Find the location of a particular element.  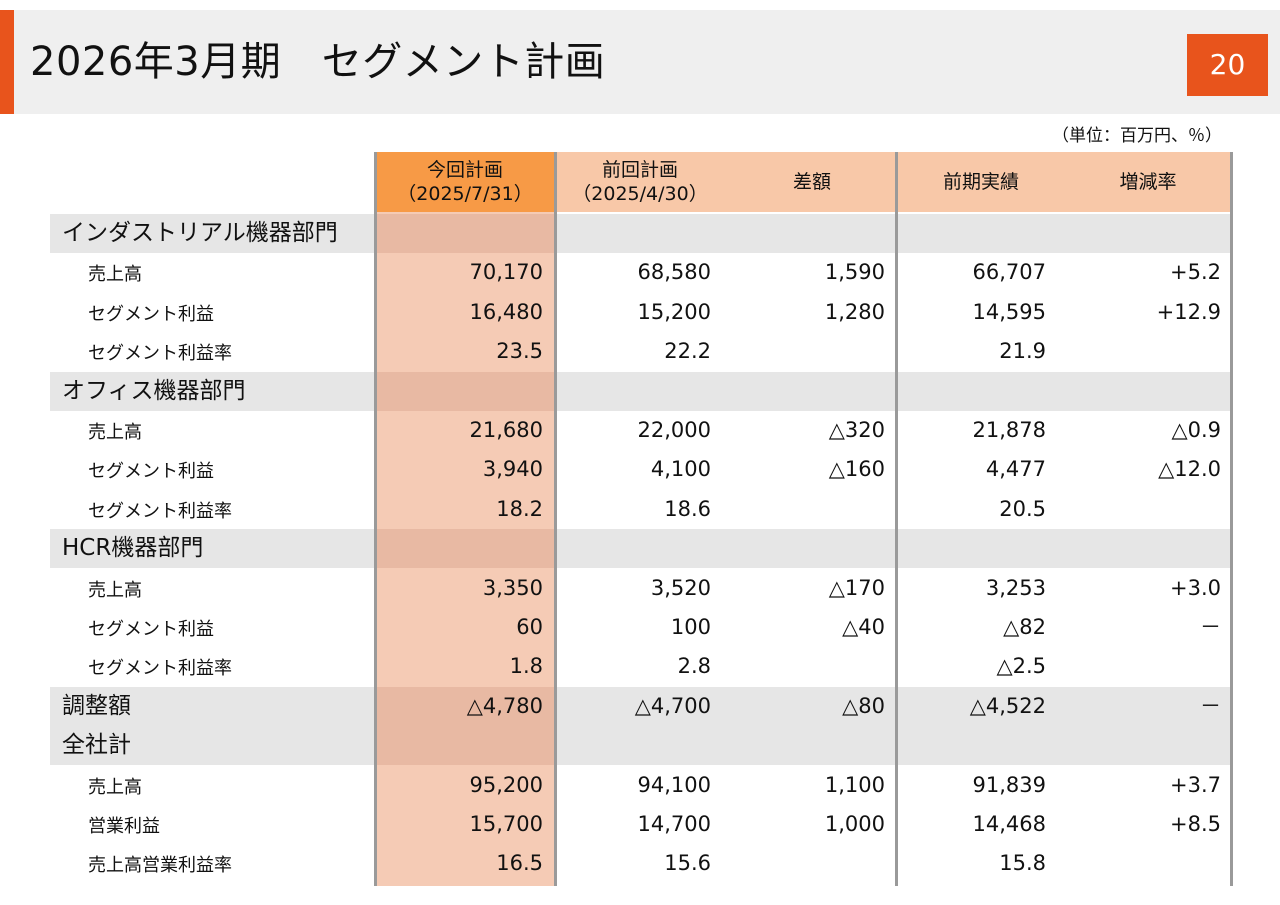

header-difference: 差額 is located at coordinates (812, 182).